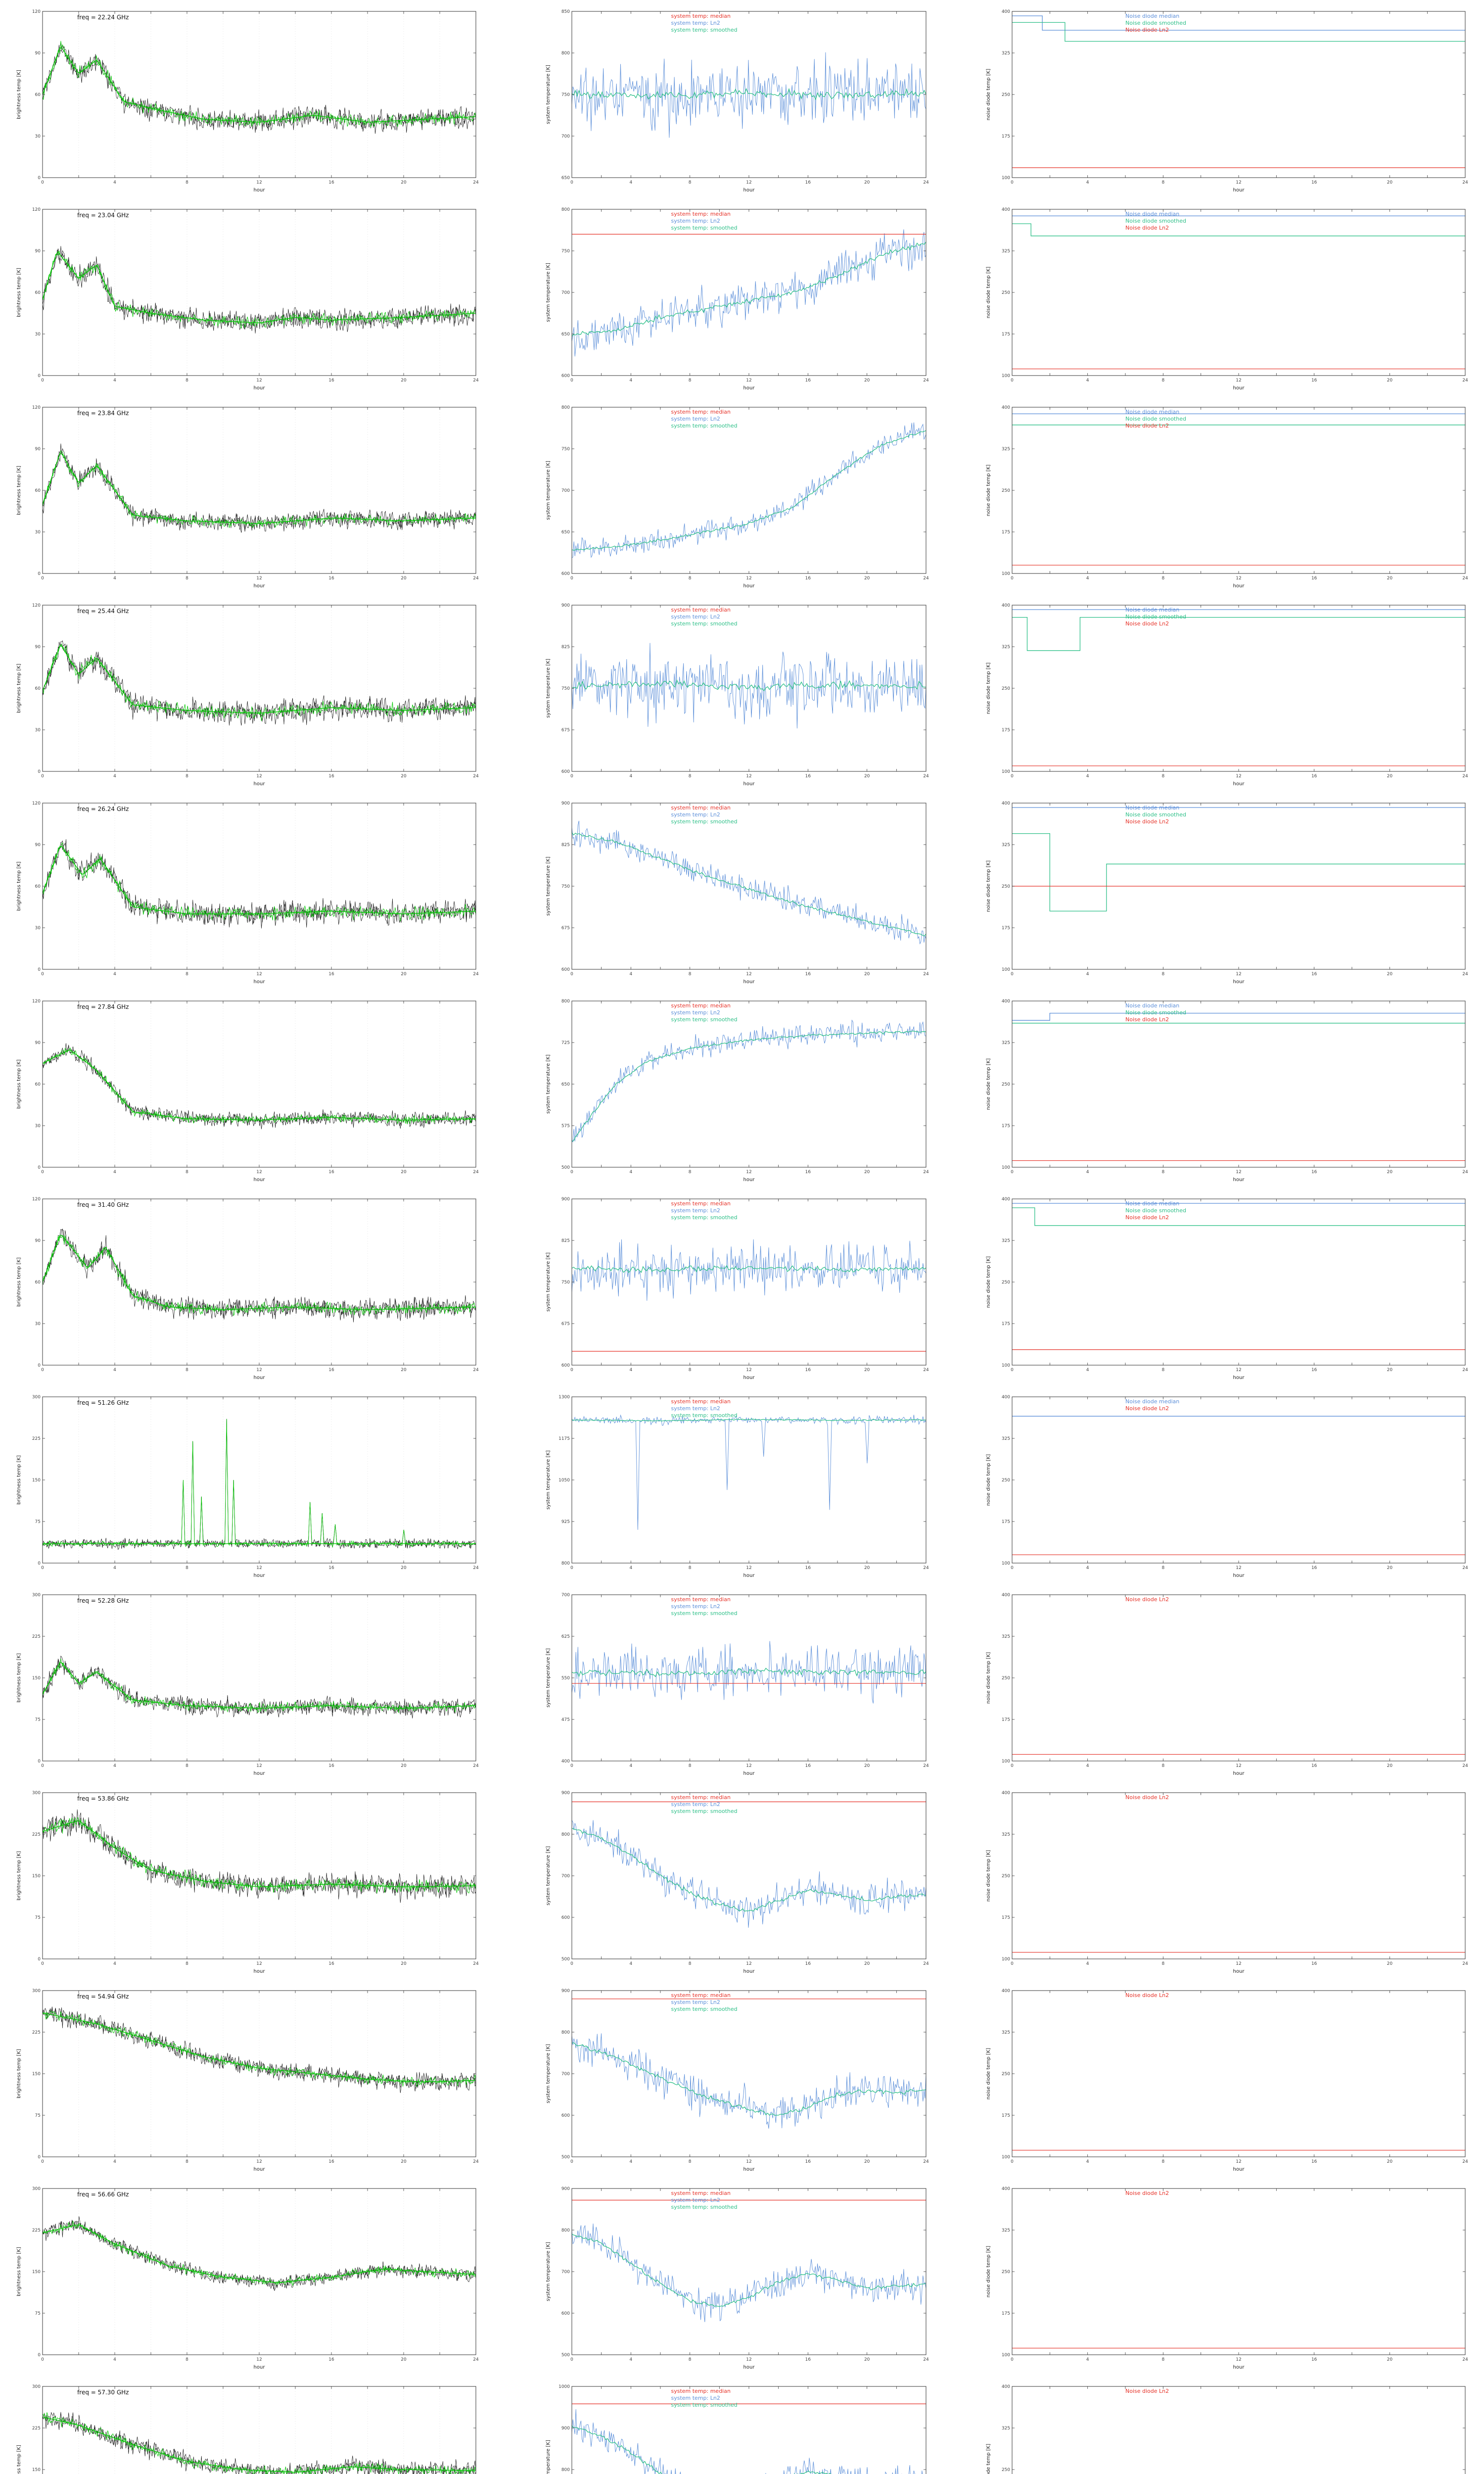 The width and height of the screenshot is (1484, 2474). I want to click on frequency-title: freq = 57.30 GHz, so click(103, 2393).